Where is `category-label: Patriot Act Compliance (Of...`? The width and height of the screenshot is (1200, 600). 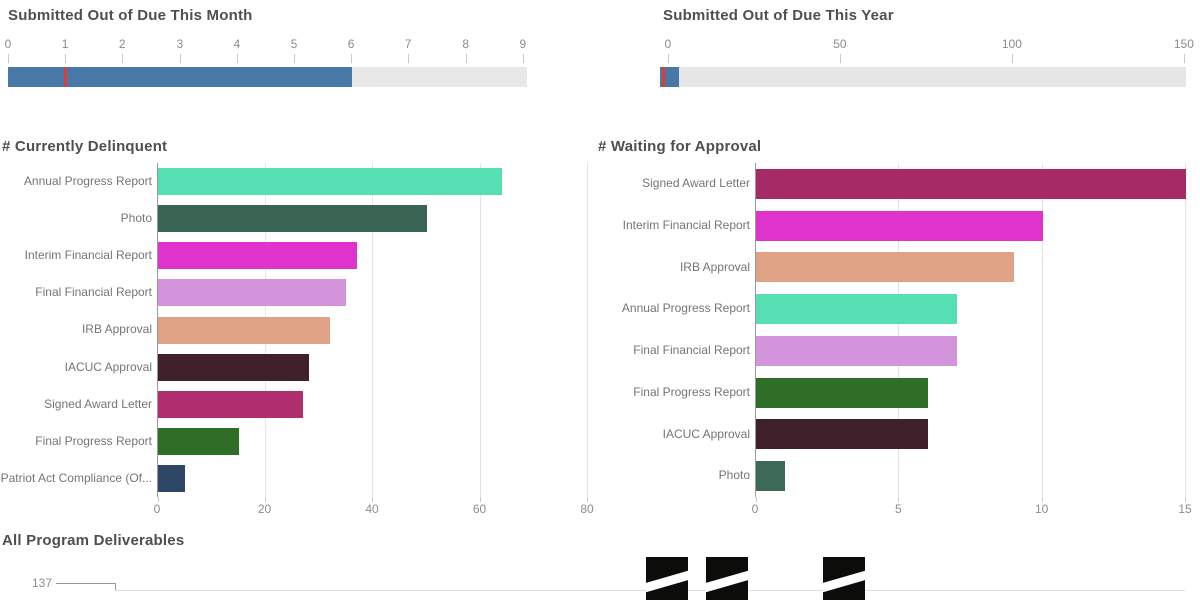
category-label: Patriot Act Compliance (Of... is located at coordinates (76, 477).